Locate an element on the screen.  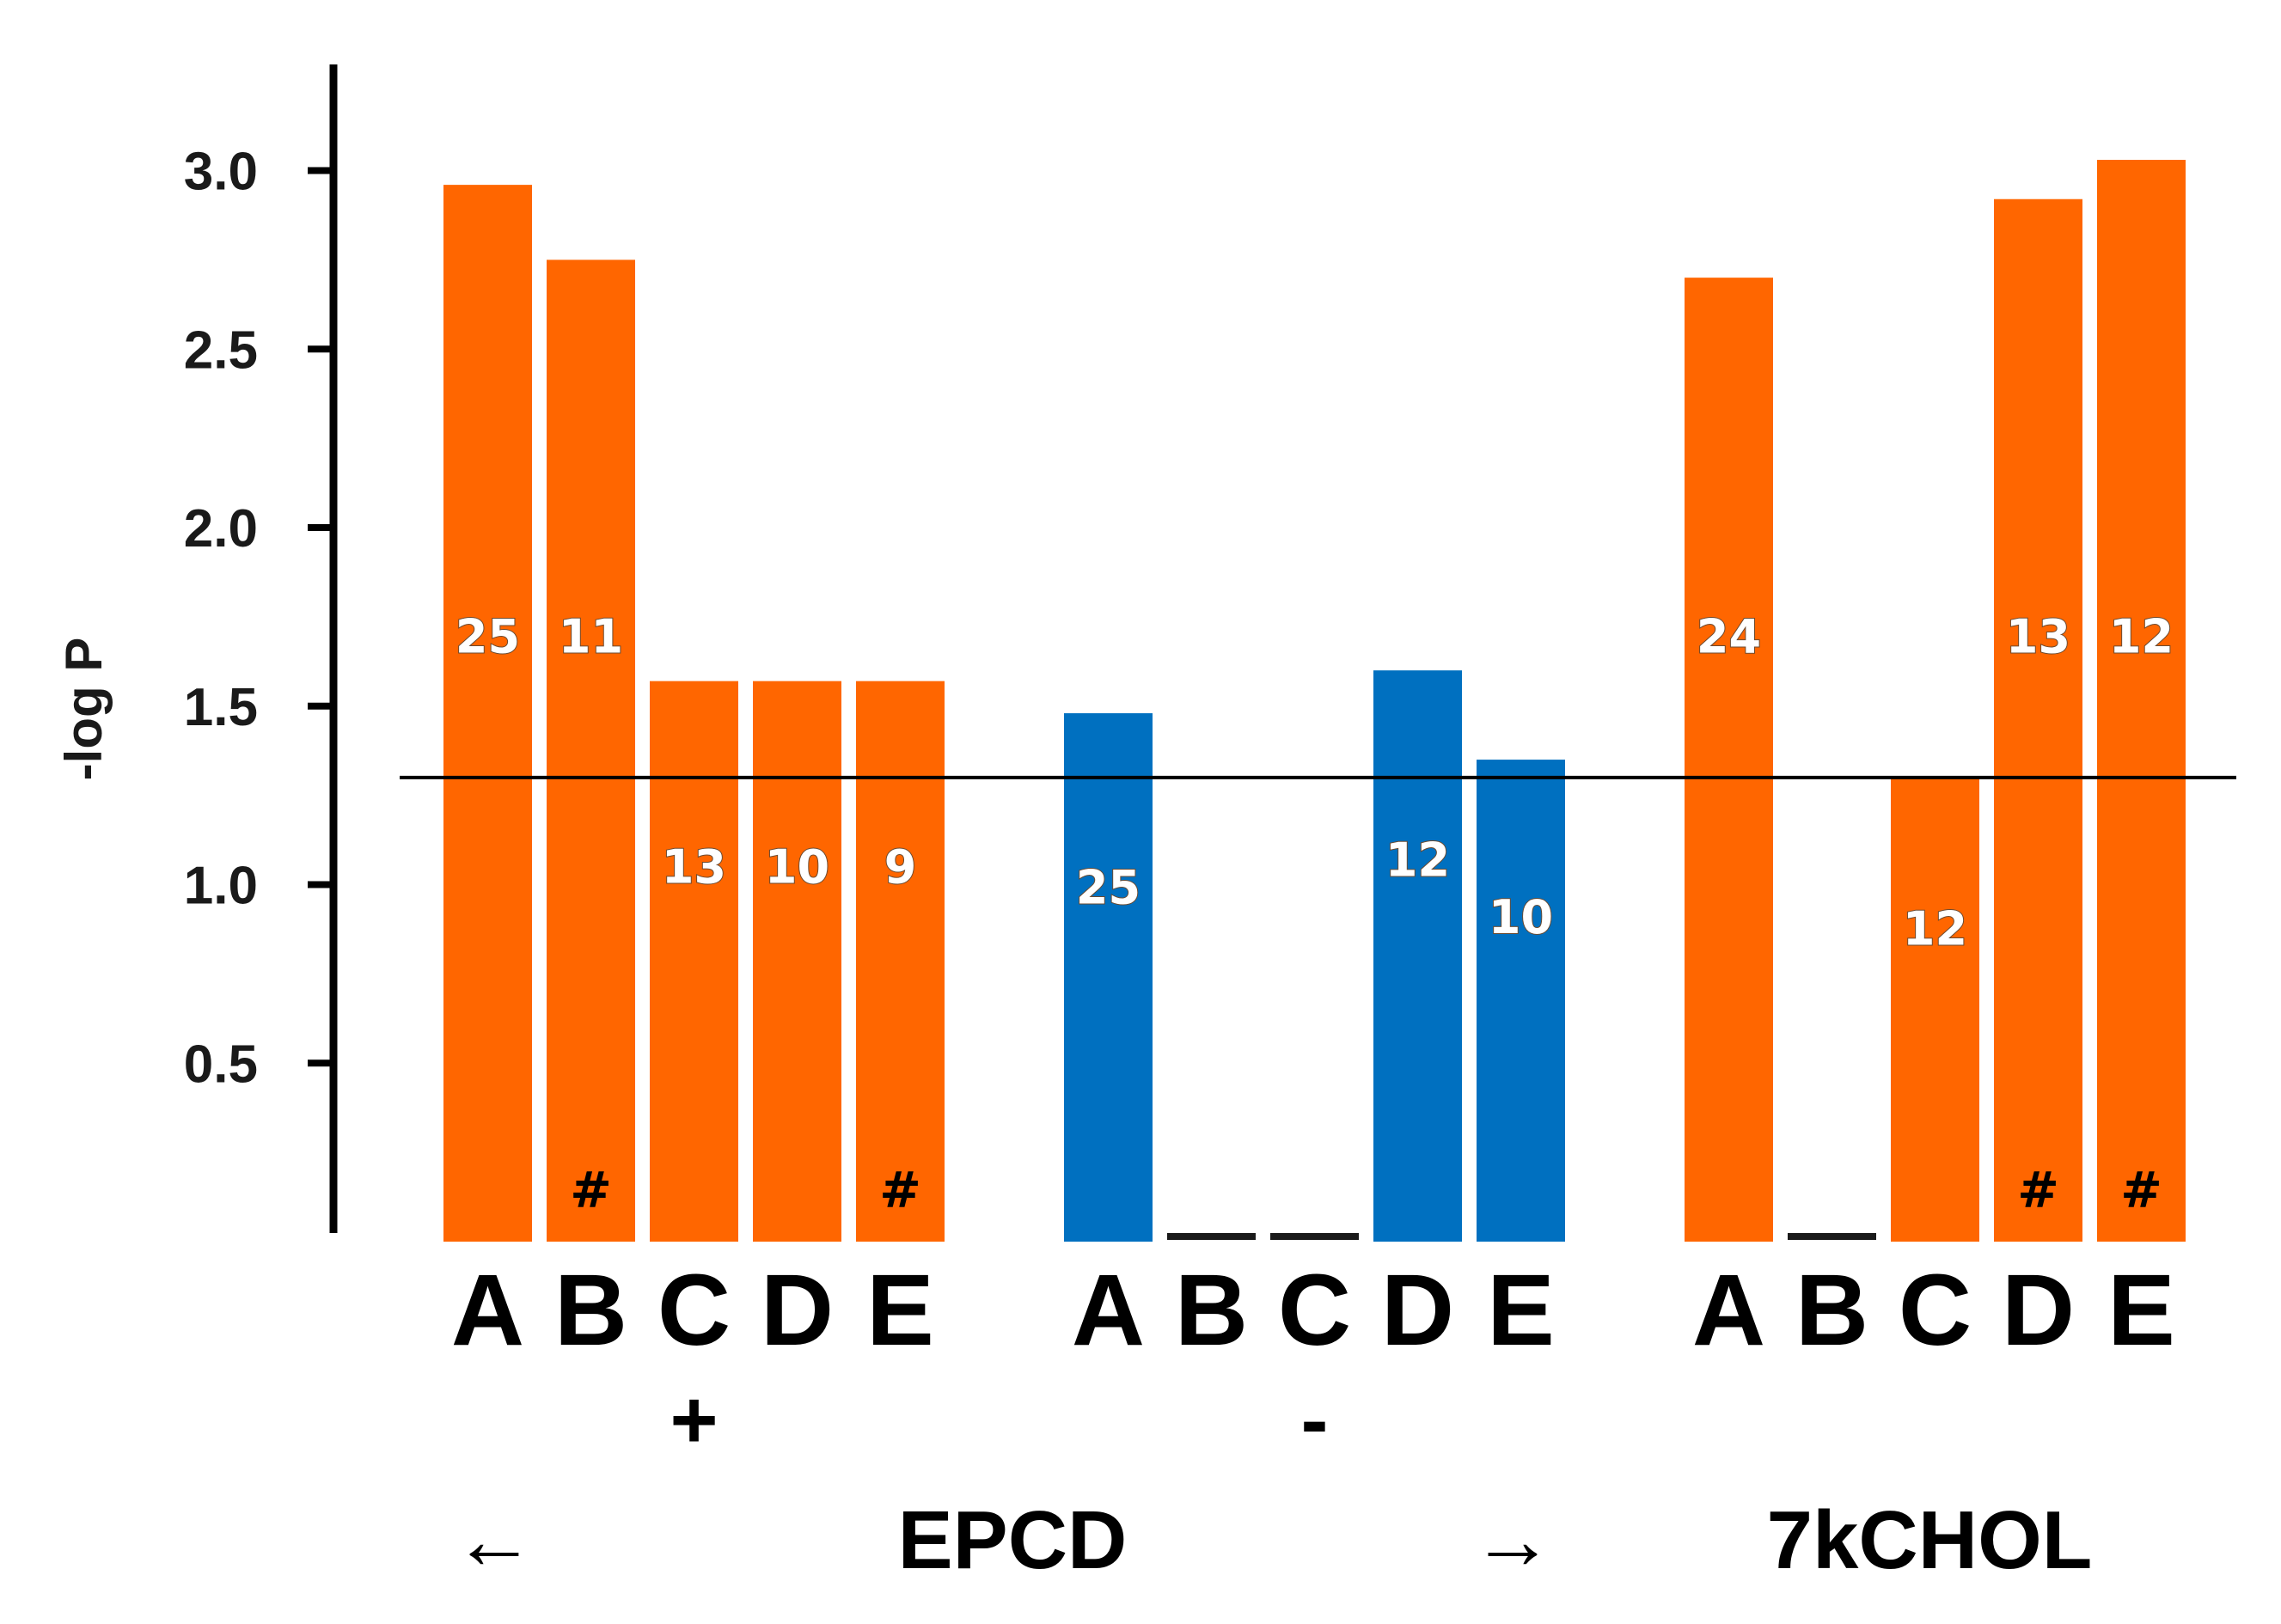
y-tick-label: 3.0 is located at coordinates (221, 172).